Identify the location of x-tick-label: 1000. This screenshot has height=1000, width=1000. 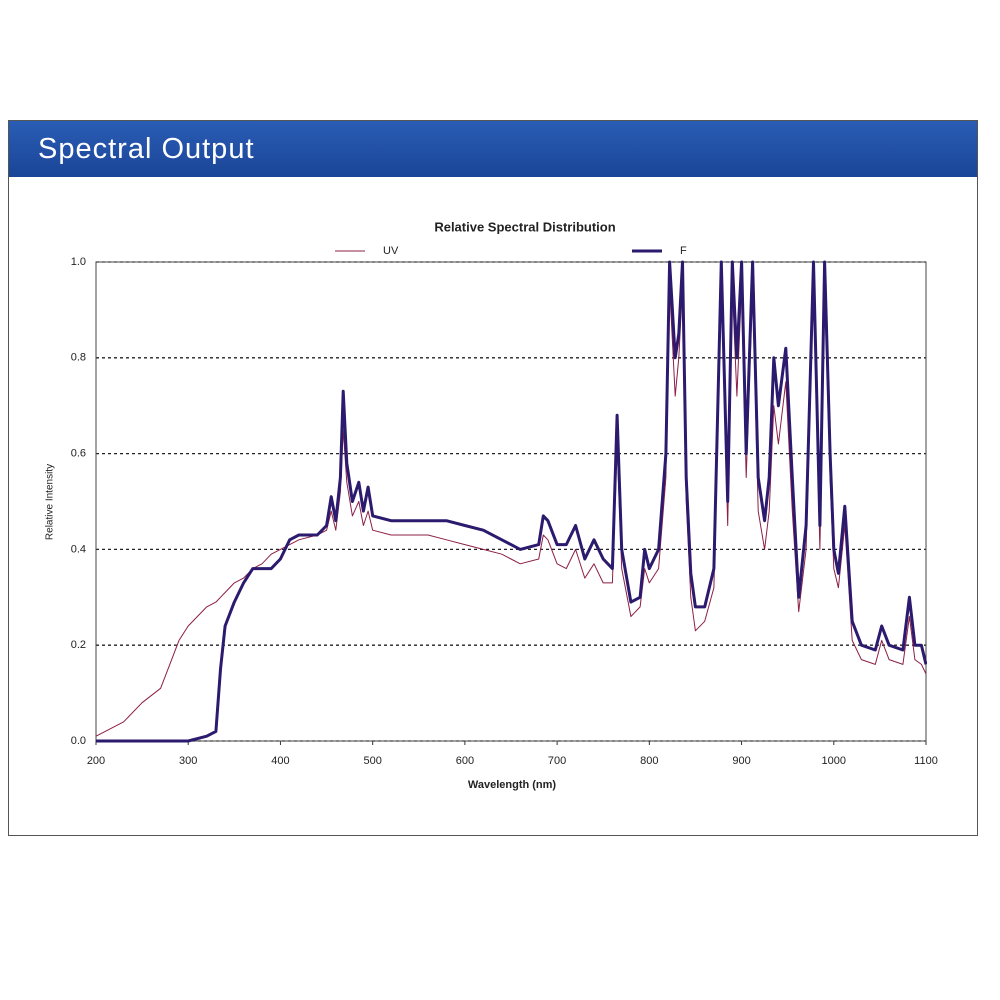
(834, 761).